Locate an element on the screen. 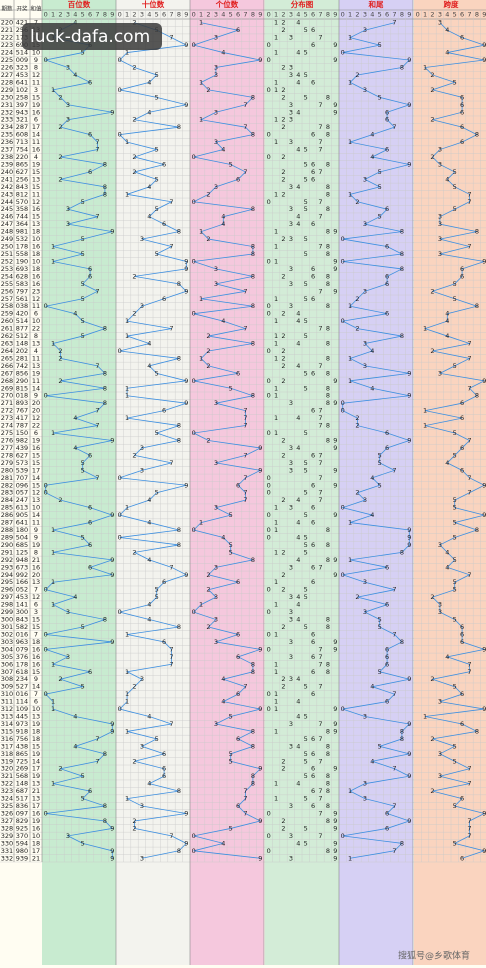  header-digit: 5 is located at coordinates (455, 15).